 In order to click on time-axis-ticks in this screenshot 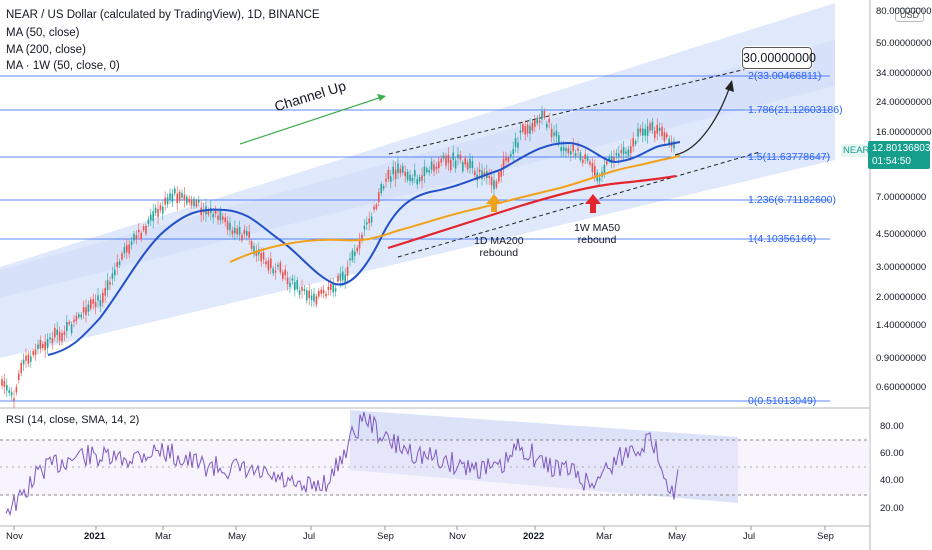, I will do `click(419, 528)`.